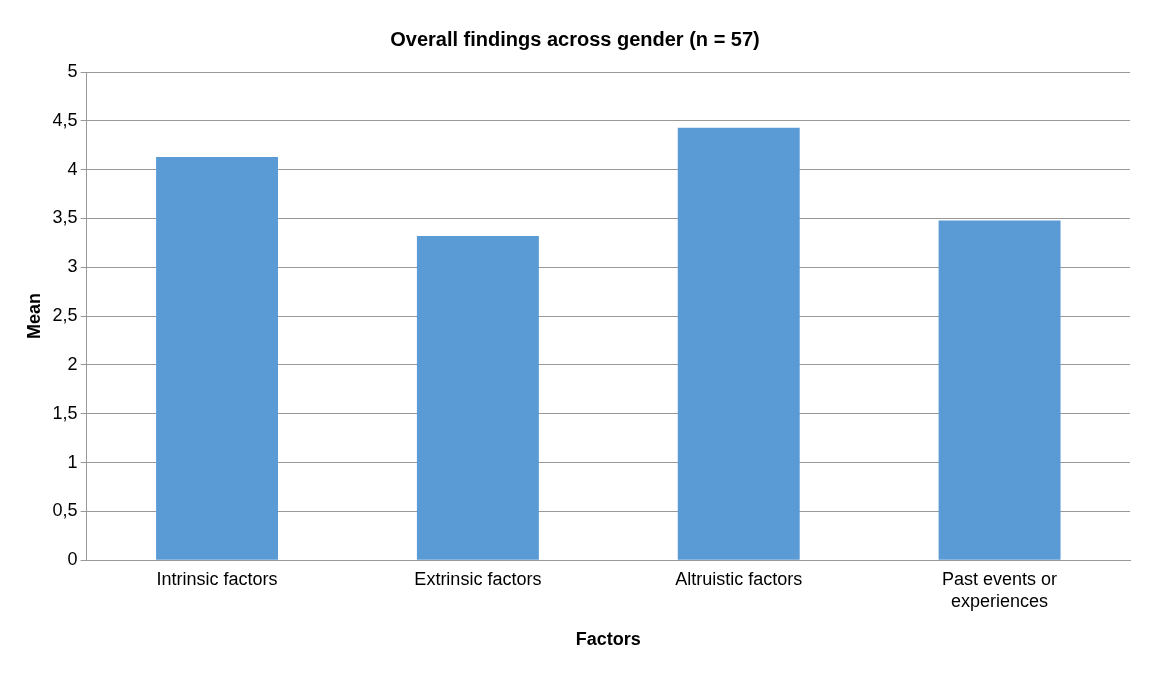  Describe the element at coordinates (65, 315) in the screenshot. I see `y-tick-label: 2,5` at that location.